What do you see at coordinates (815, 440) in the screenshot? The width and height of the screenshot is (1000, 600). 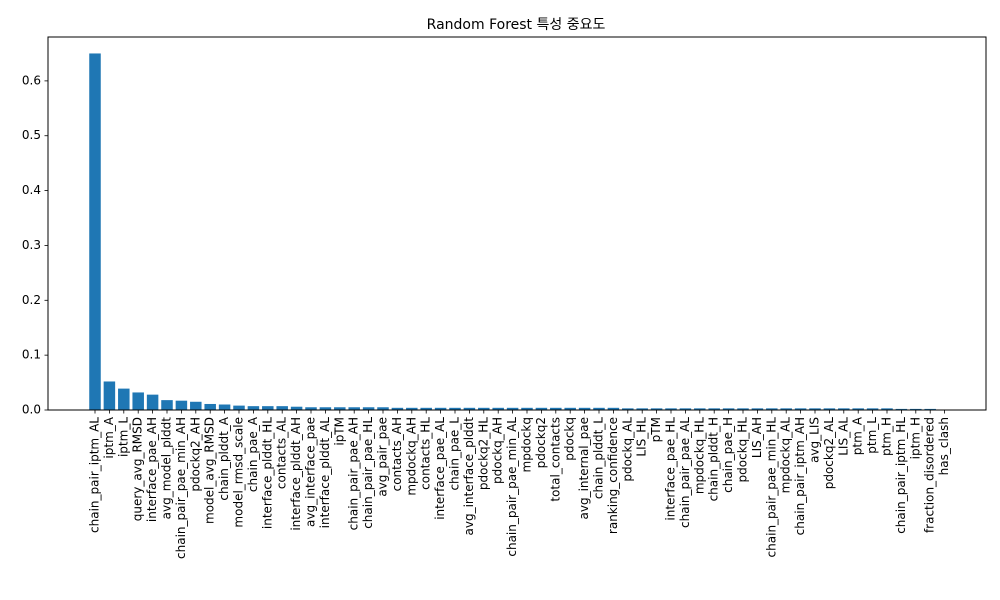 I see `x-tick-label: avg_LIS` at bounding box center [815, 440].